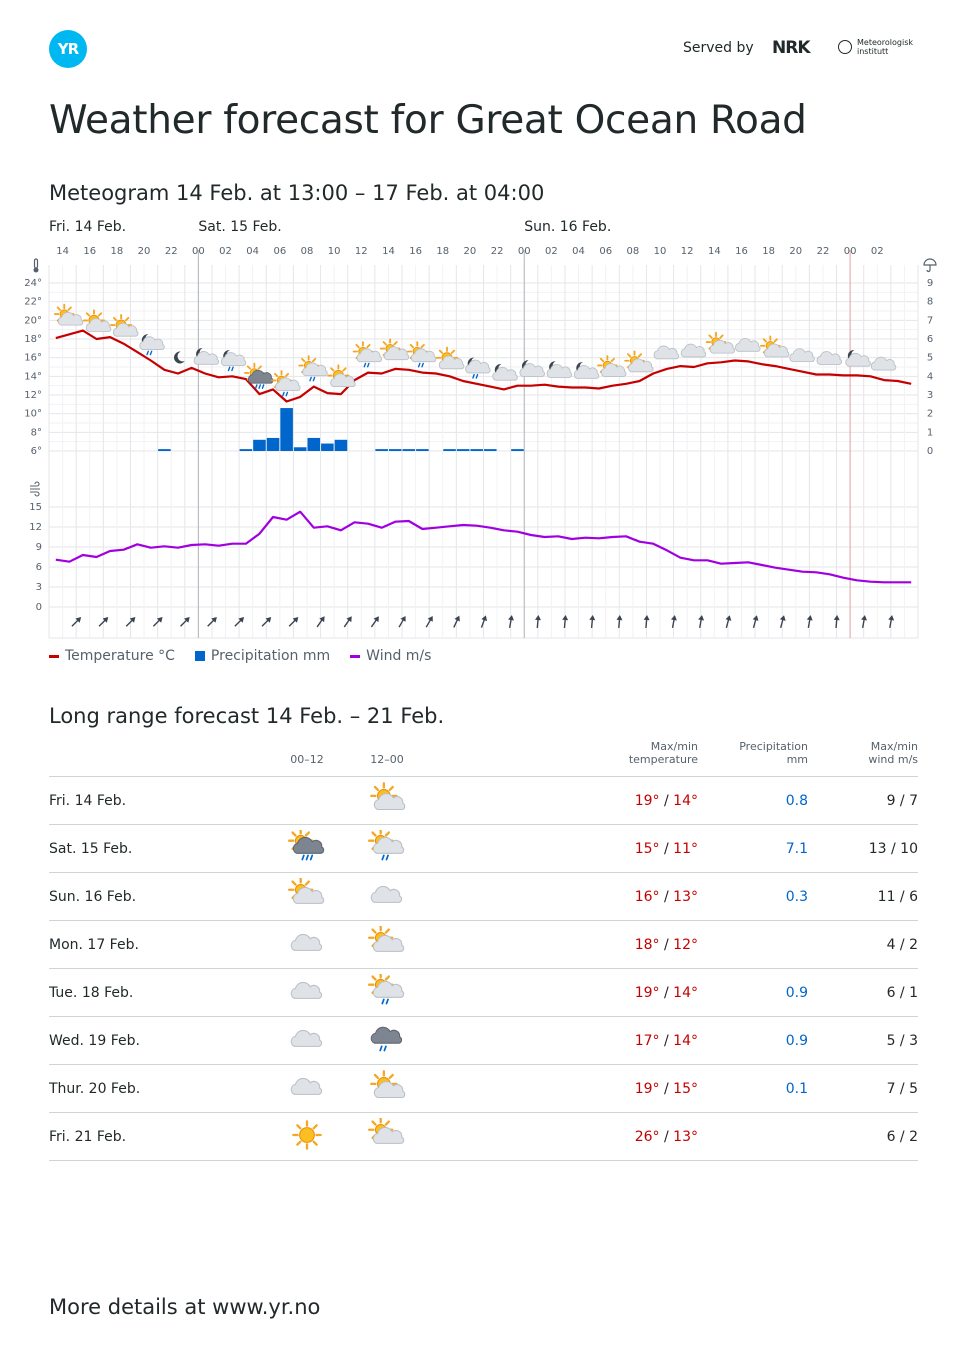 This screenshot has height=1366, width=966. I want to click on nrk-logo: NRK, so click(791, 48).